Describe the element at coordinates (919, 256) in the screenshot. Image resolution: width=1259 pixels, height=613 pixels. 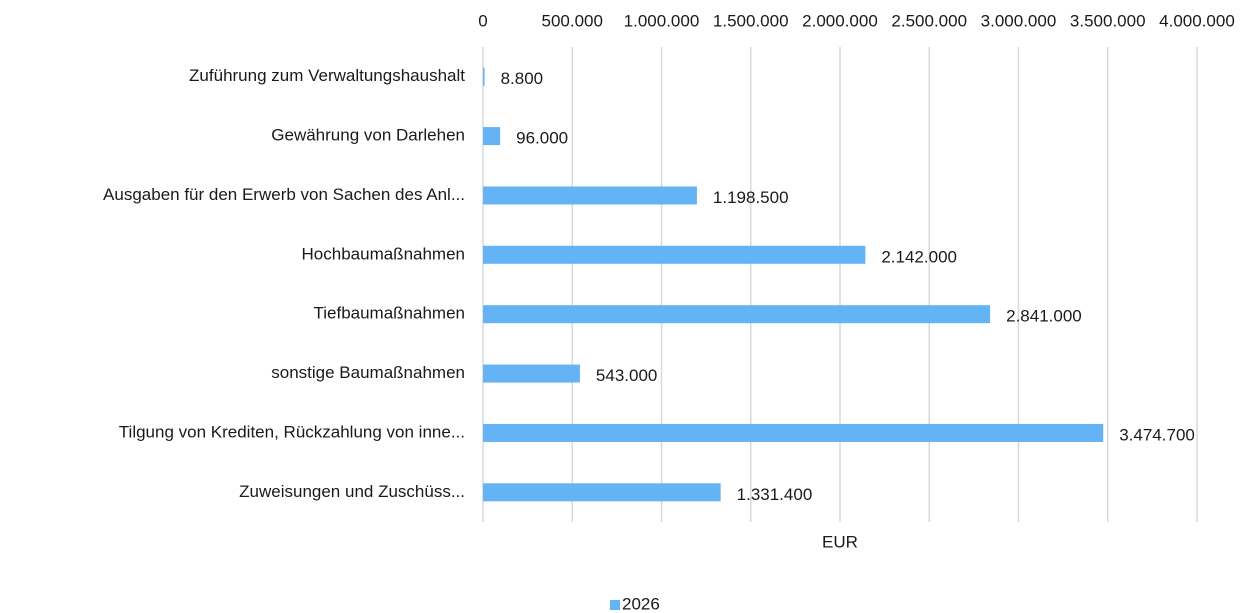
I see `data-label: 2.142.000` at that location.